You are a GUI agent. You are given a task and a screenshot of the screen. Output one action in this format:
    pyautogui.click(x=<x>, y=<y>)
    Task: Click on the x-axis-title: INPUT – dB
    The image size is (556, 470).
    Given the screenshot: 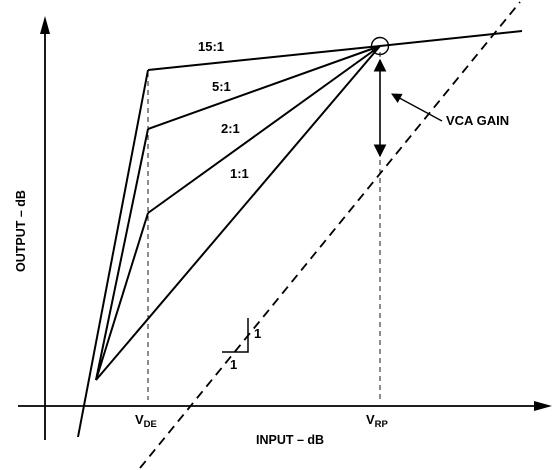 What is the action you would take?
    pyautogui.click(x=290, y=440)
    